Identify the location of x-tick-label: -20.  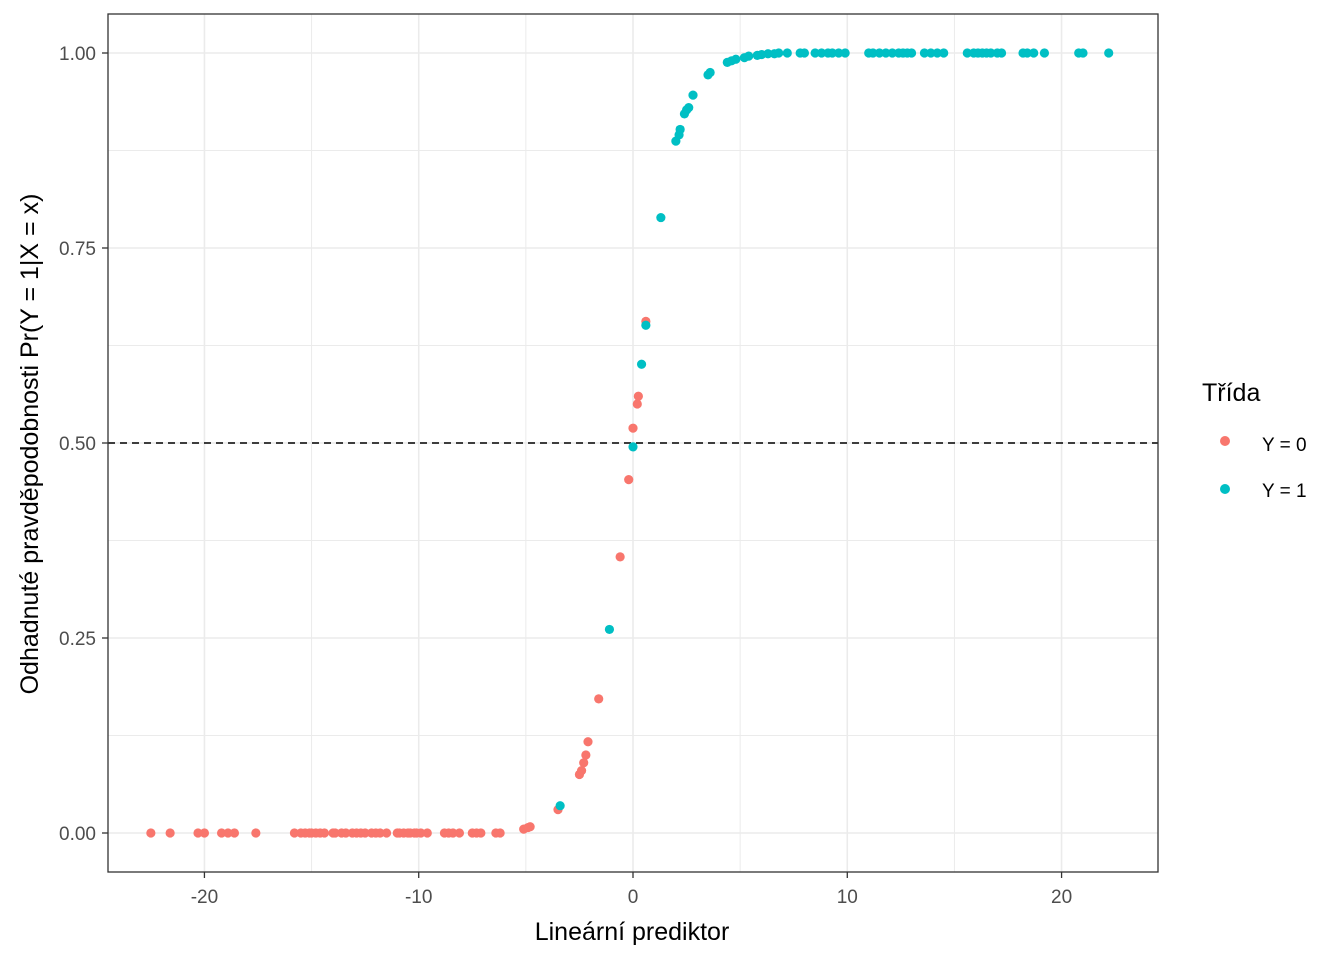
(204, 897).